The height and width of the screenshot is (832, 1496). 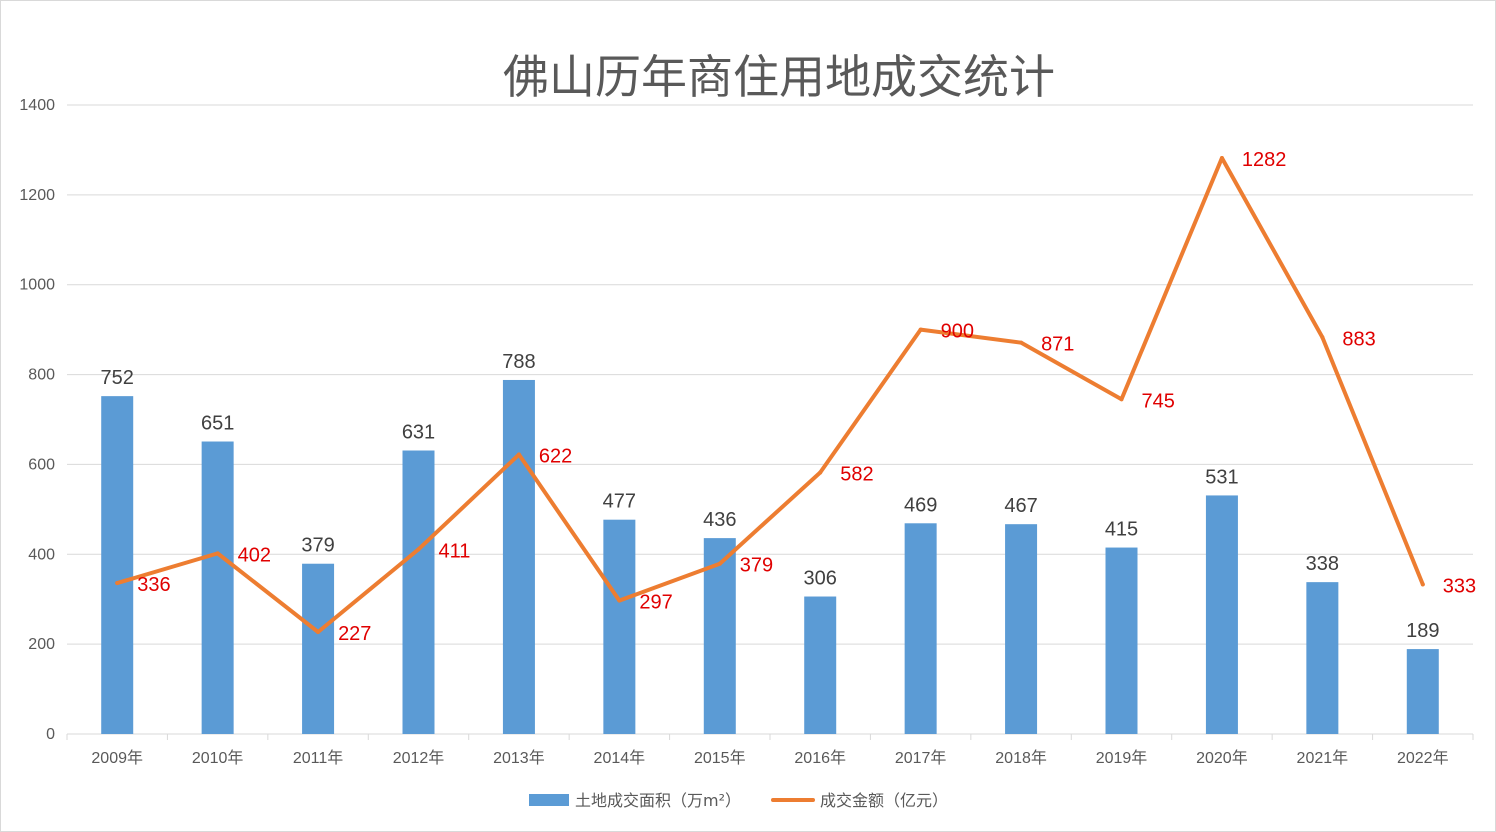 What do you see at coordinates (153, 585) in the screenshot?
I see `line-data-label: 336` at bounding box center [153, 585].